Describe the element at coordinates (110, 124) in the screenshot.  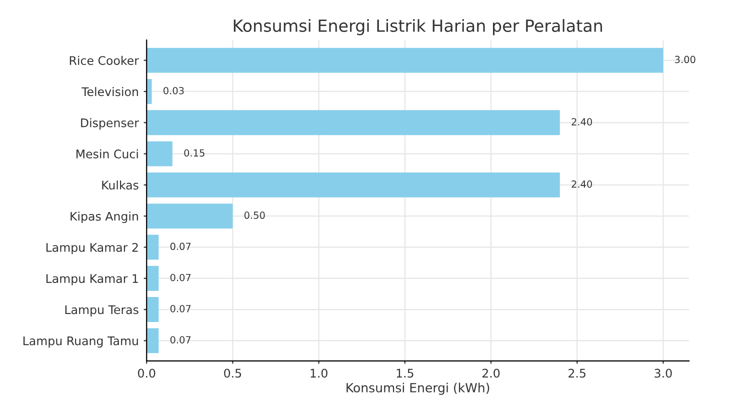
I see `y-tick-label: Dispenser` at that location.